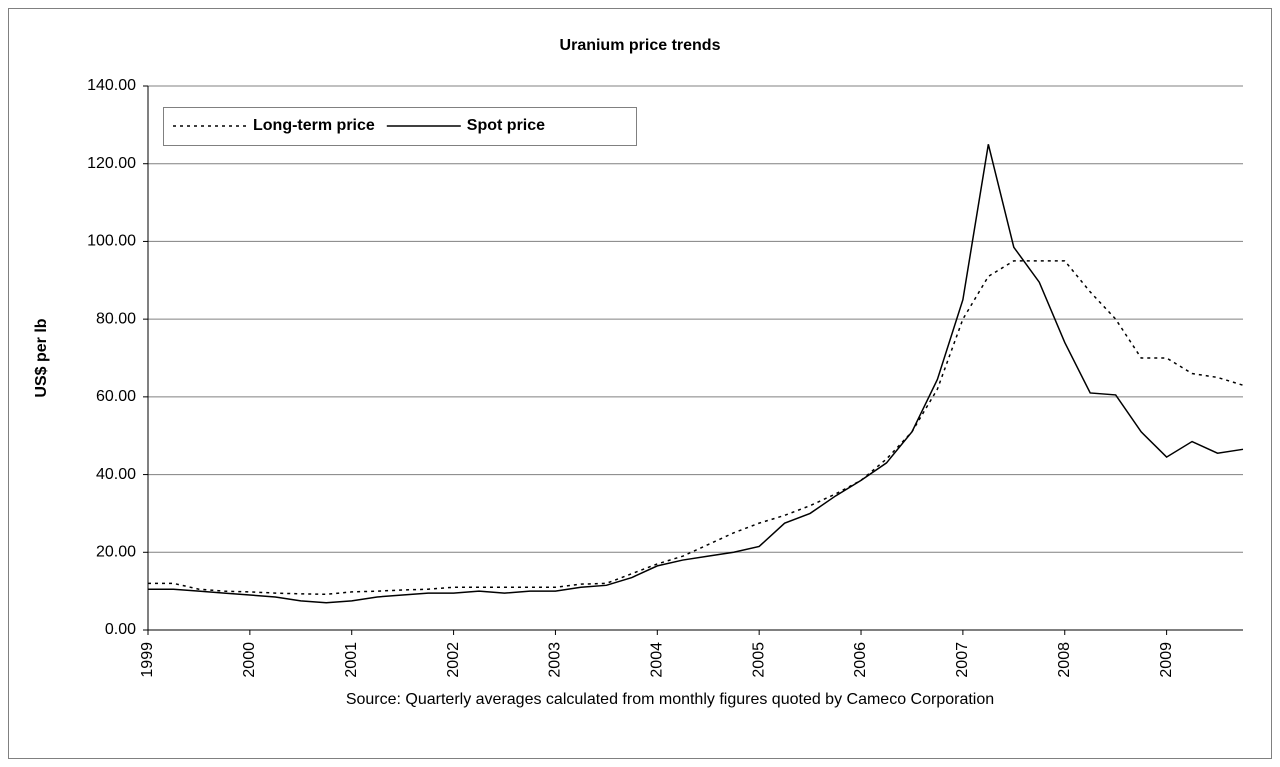 The width and height of the screenshot is (1280, 767). What do you see at coordinates (351, 660) in the screenshot?
I see `x-tick-label: 2001` at bounding box center [351, 660].